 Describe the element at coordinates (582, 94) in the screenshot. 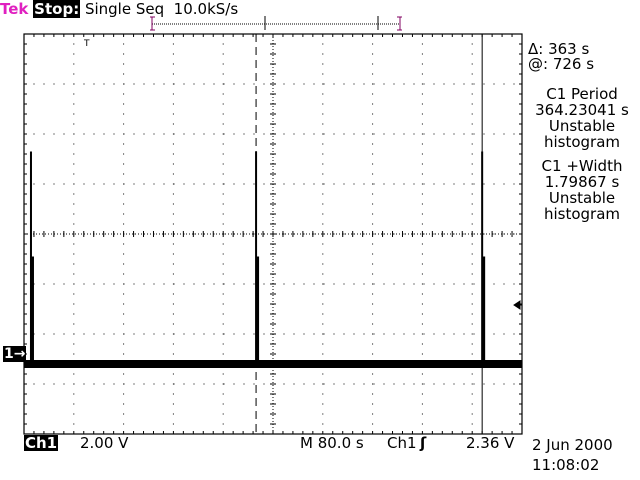

I see `measurement-label: C1 Period` at that location.